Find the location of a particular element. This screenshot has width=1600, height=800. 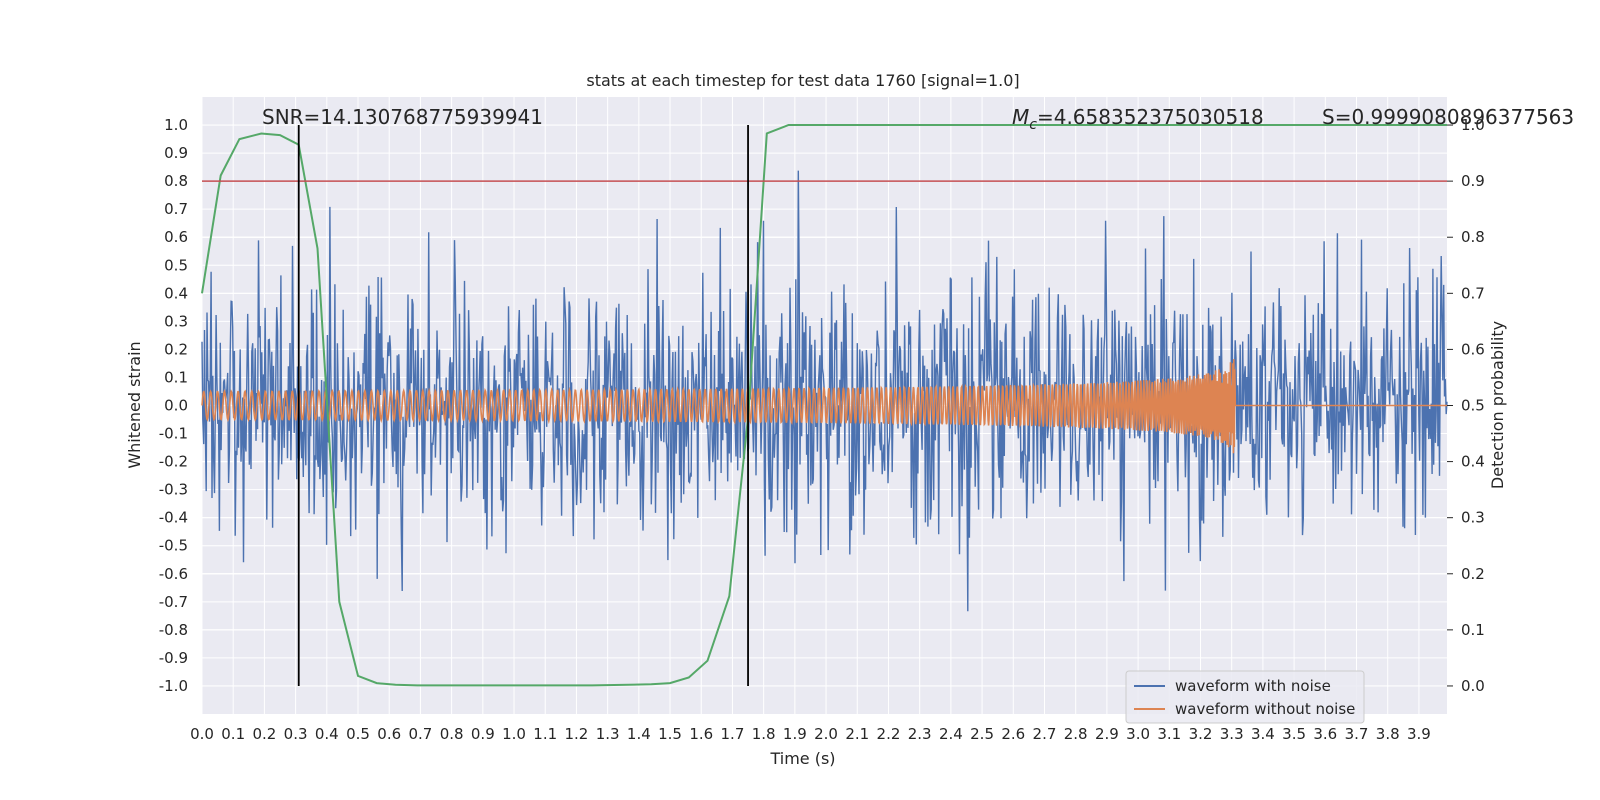

x-tick-label: 2.5 is located at coordinates (982, 734).